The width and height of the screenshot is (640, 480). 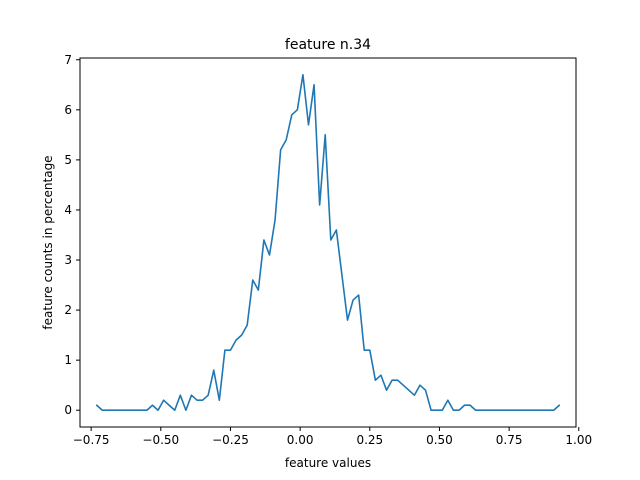 What do you see at coordinates (72, 235) in the screenshot?
I see `y-axis-ticks: 0 1 2 3 4 5 6 7` at bounding box center [72, 235].